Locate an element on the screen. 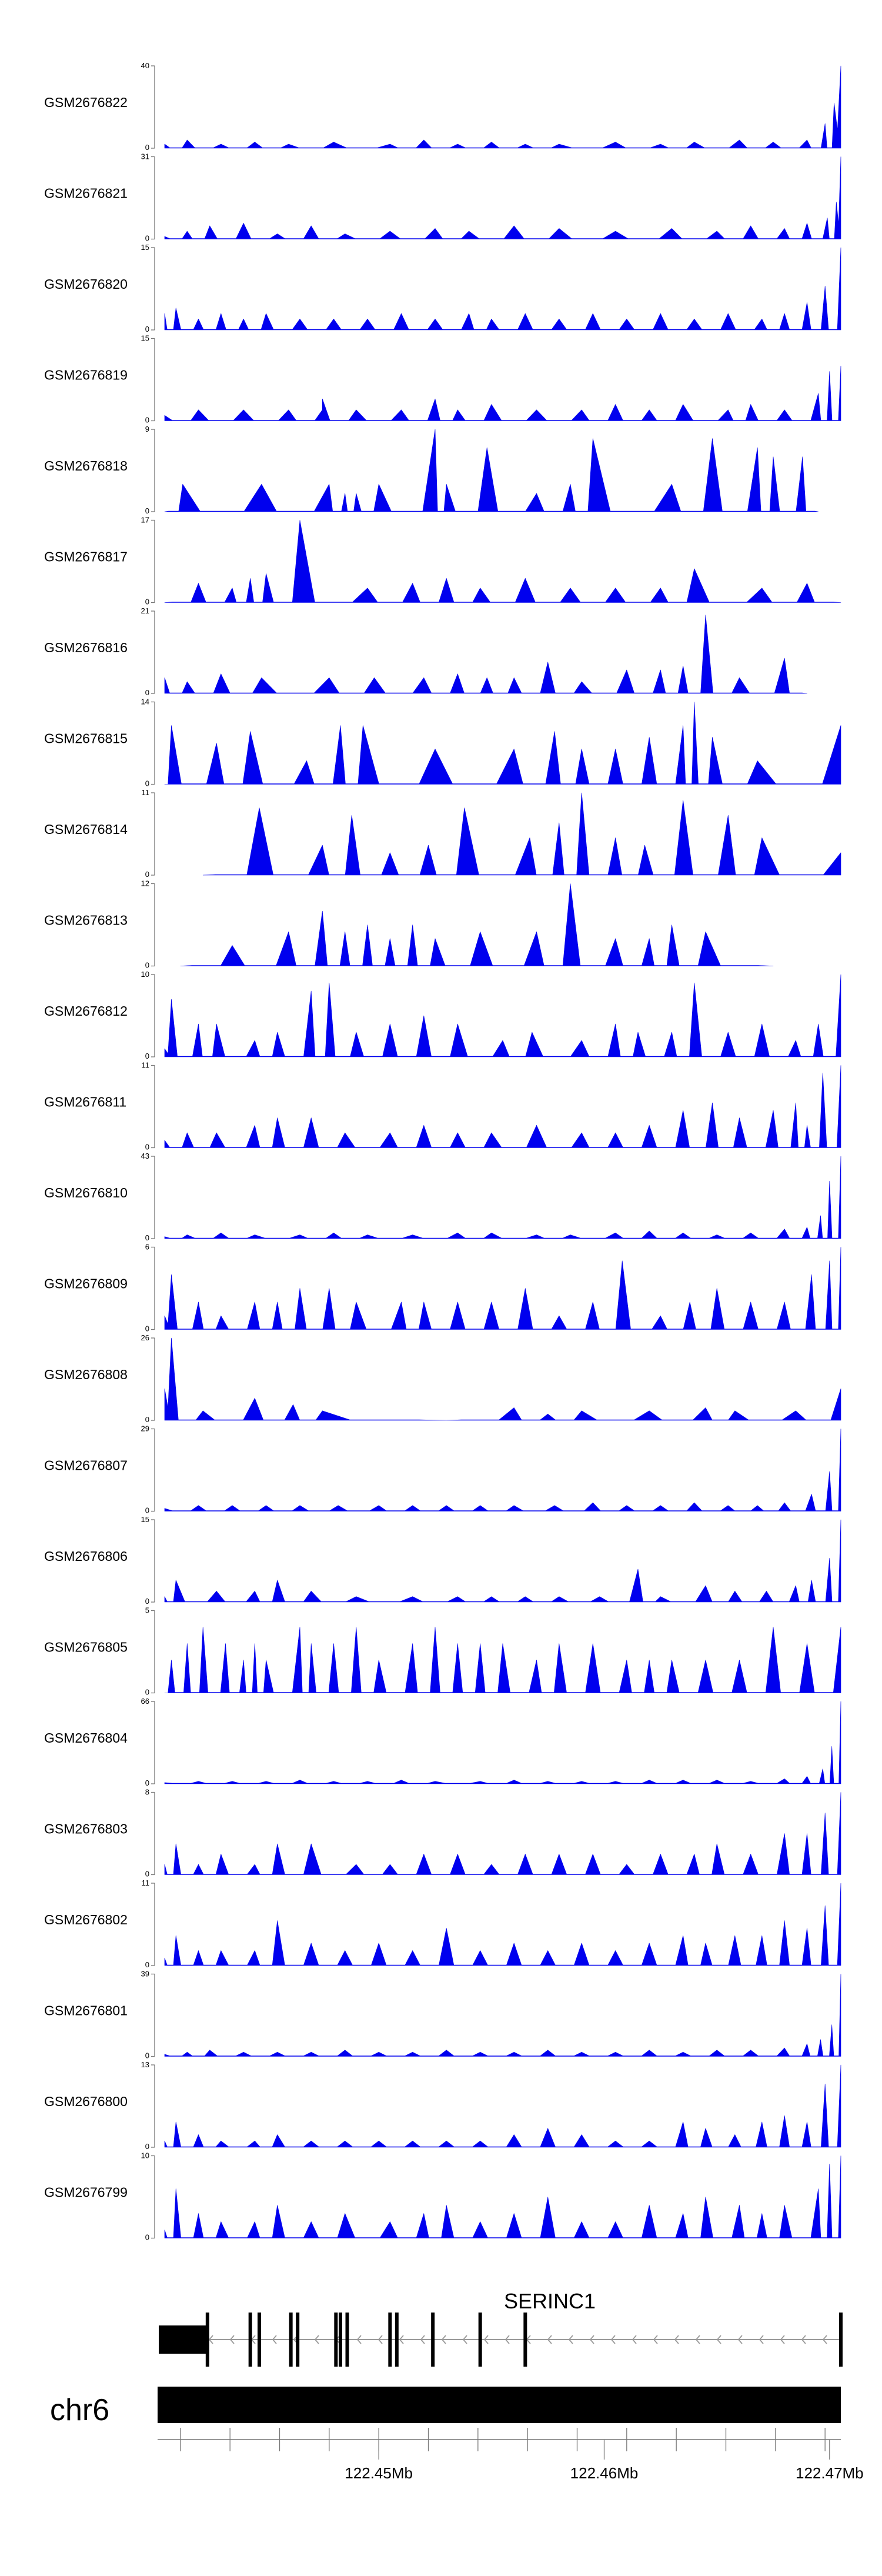  track-label: GSM2676810 is located at coordinates (86, 1192).